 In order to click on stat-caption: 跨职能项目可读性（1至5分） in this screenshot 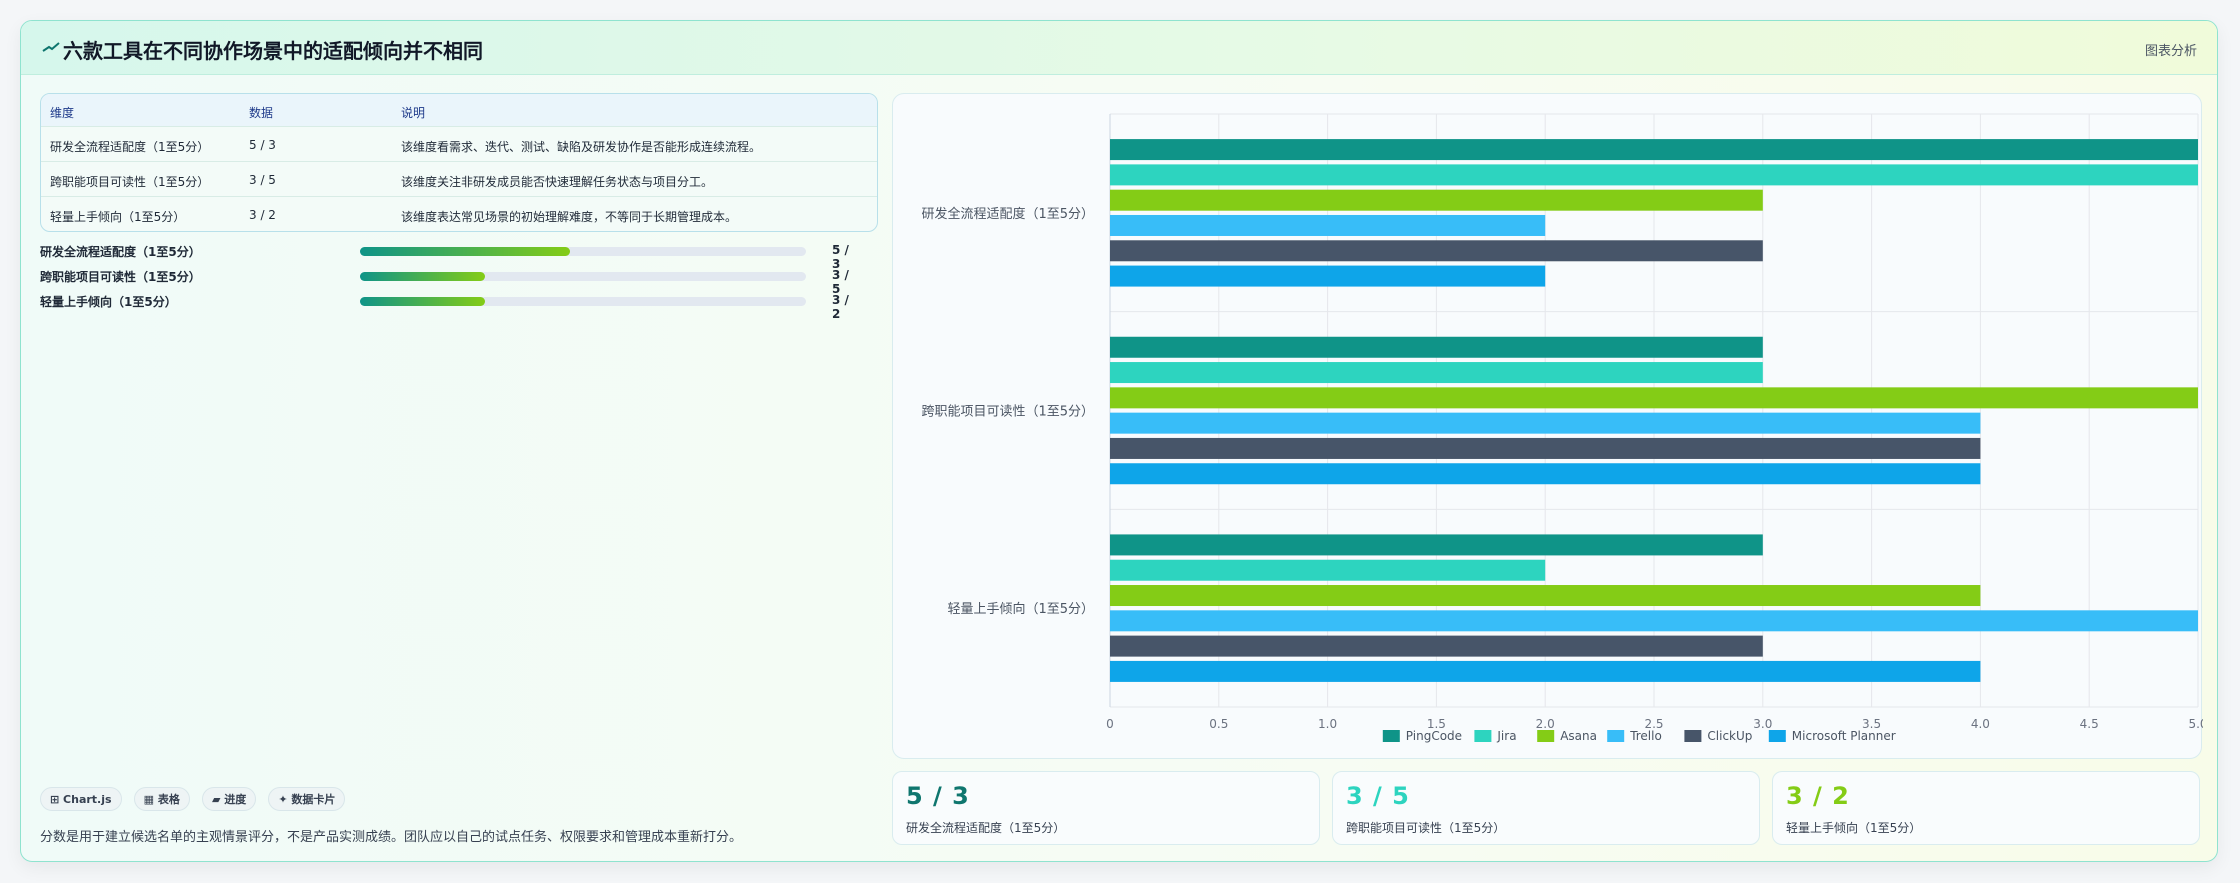, I will do `click(1426, 828)`.